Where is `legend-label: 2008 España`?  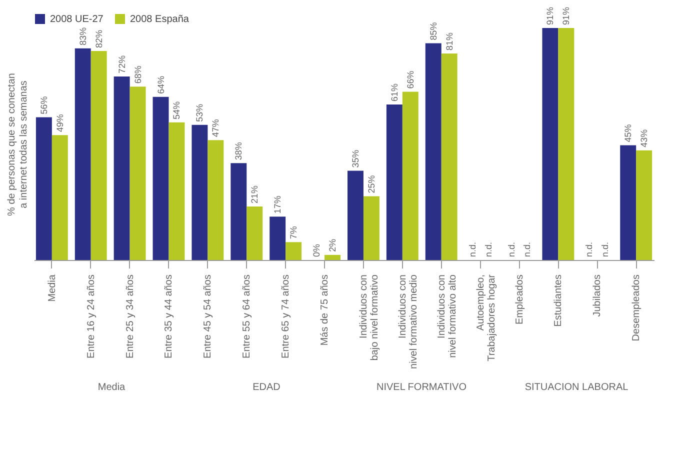
legend-label: 2008 España is located at coordinates (160, 19).